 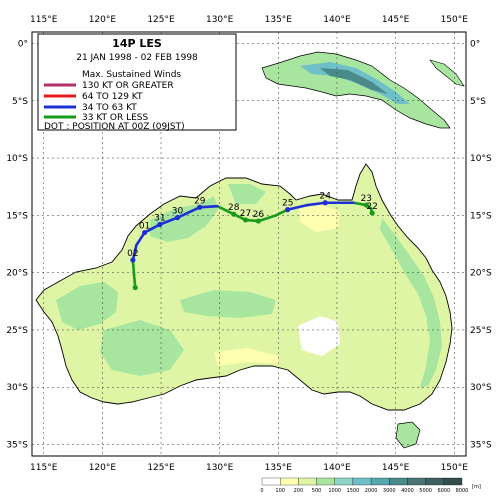 I want to click on daily-position-label: 23, so click(x=366, y=199).